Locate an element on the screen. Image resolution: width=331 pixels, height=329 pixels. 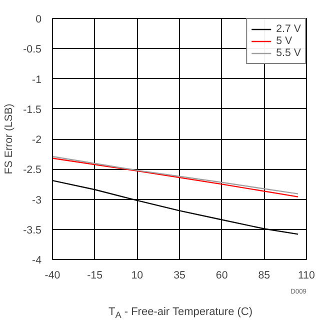
x-axis-title: T$_{A}$ - Free-air Temperature (C) is located at coordinates (180, 313).